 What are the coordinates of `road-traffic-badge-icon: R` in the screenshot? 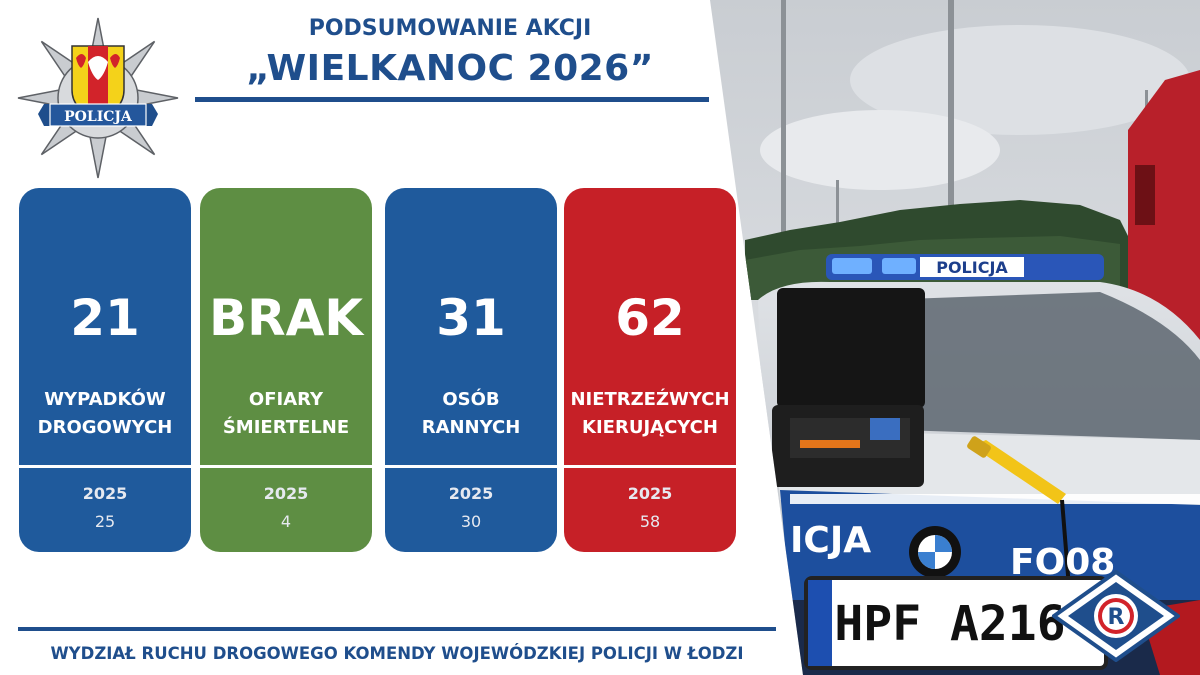 It's located at (1116, 616).